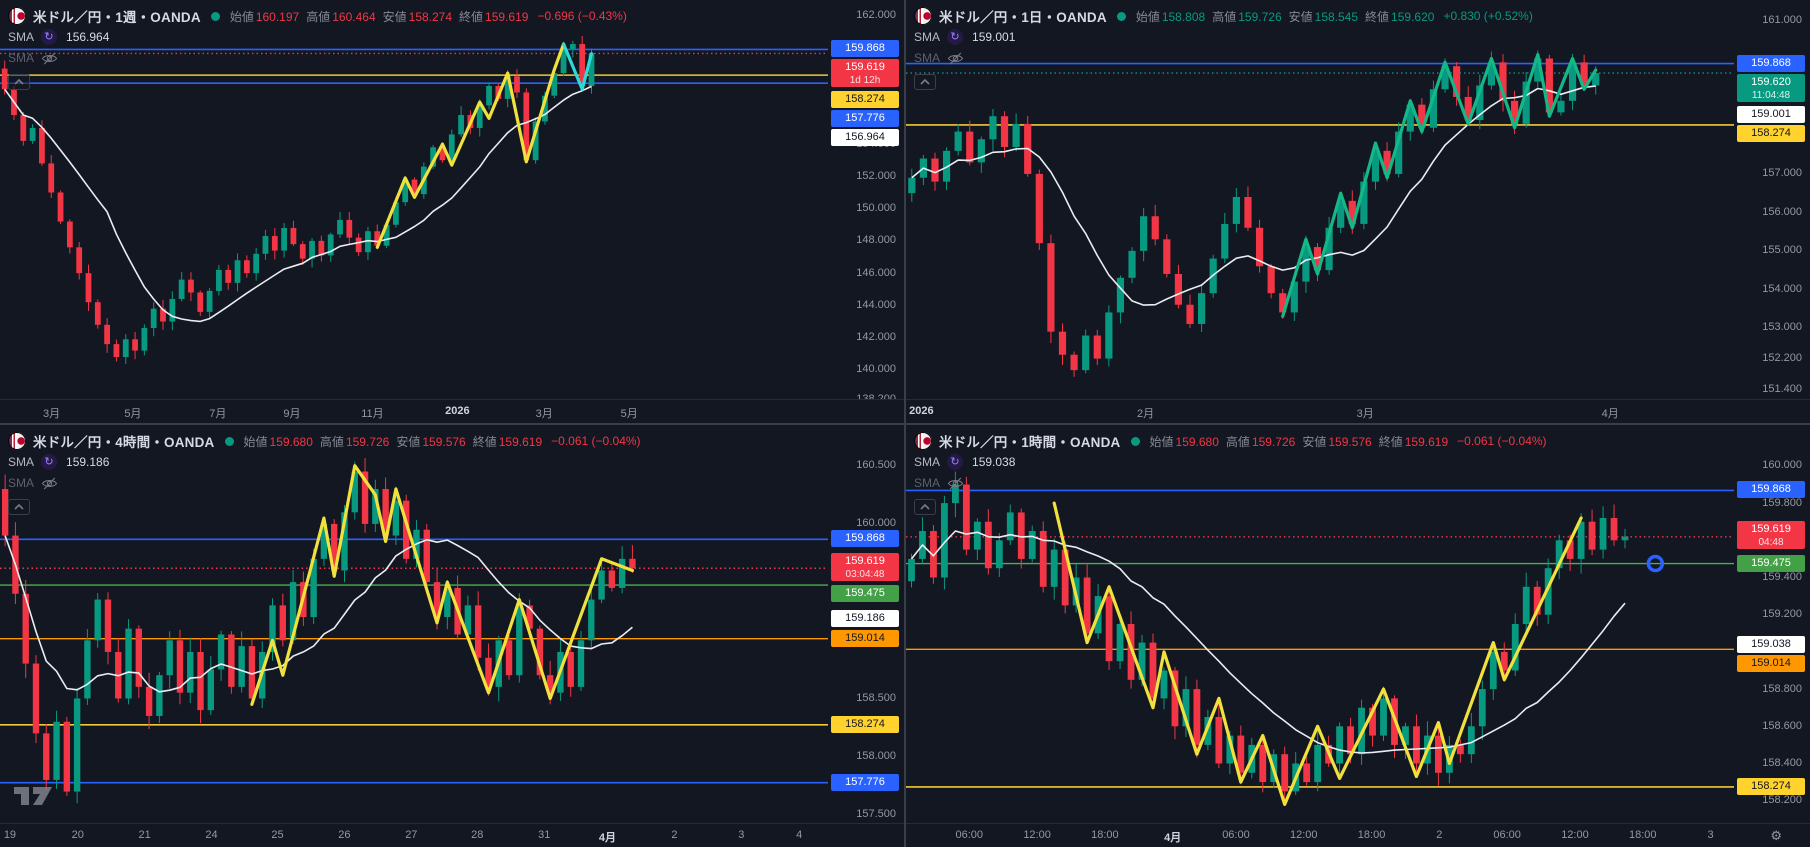 Image resolution: width=1810 pixels, height=847 pixels. I want to click on price-tick-label: 160.500, so click(876, 465).